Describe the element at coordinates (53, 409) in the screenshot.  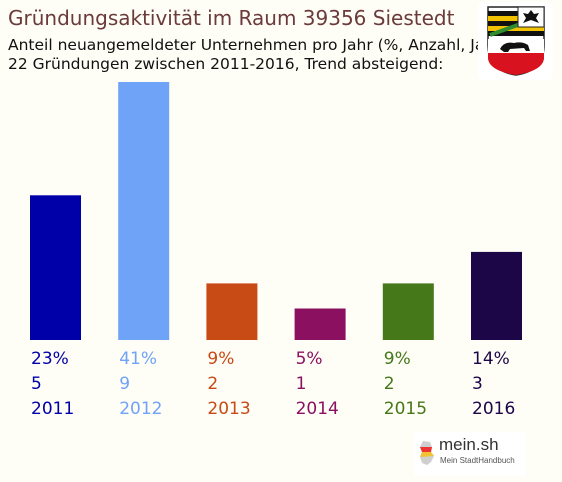
I see `year-label-2011: 2011` at that location.